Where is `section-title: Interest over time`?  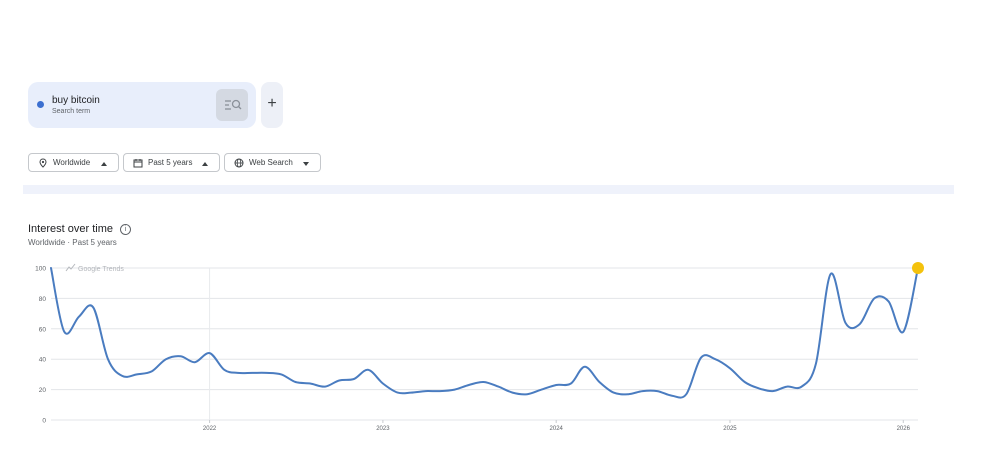 section-title: Interest over time is located at coordinates (70, 229).